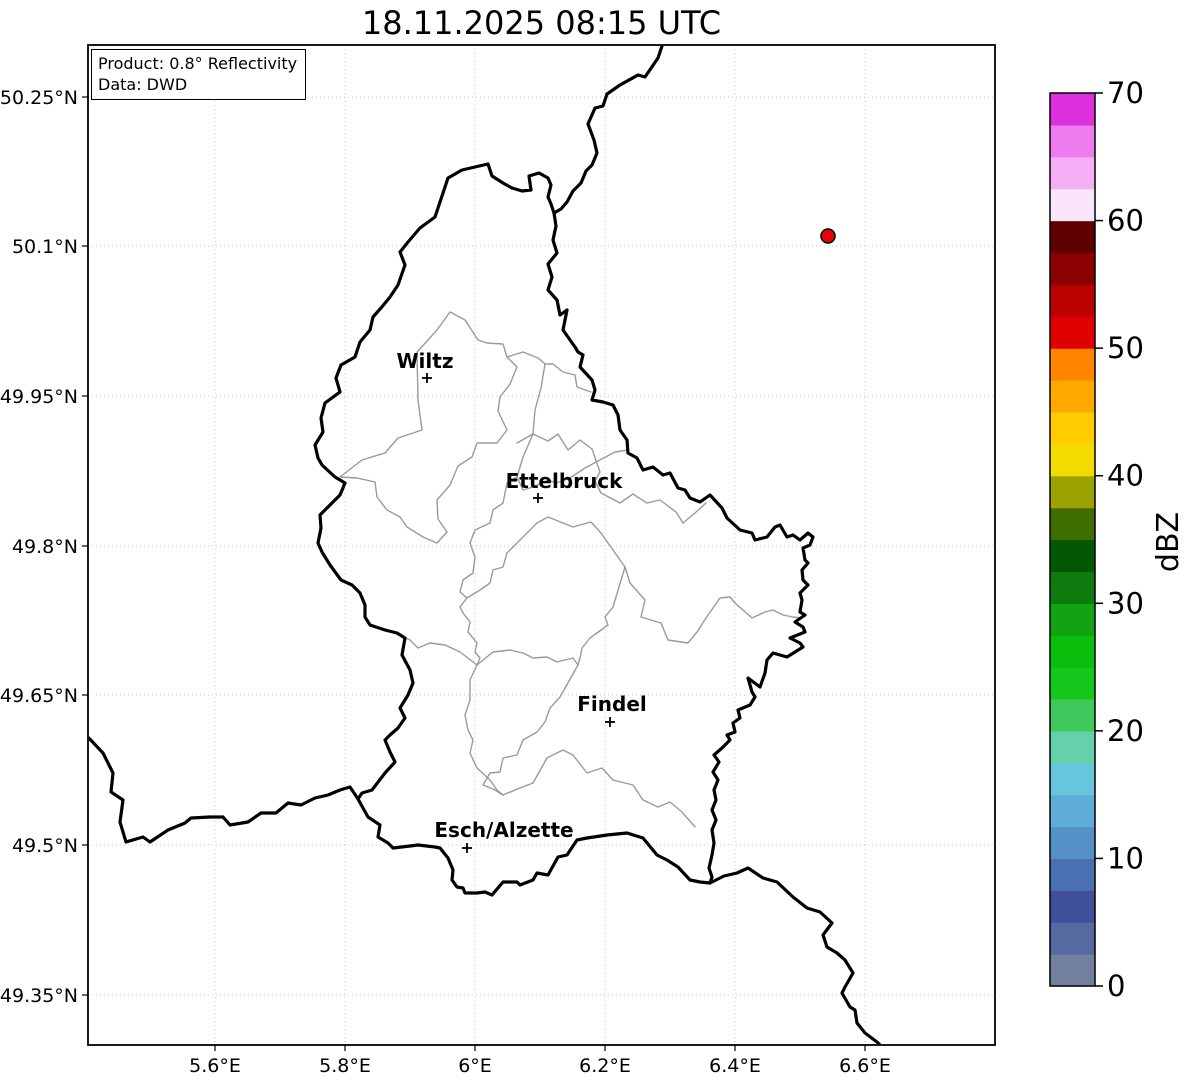 The width and height of the screenshot is (1184, 1081). Describe the element at coordinates (45, 846) in the screenshot. I see `y-axis-tick-label: 49.5°N` at that location.